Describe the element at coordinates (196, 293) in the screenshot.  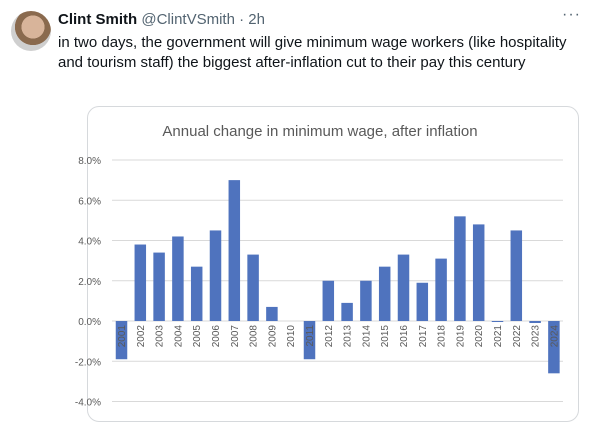
I see `bar-2005` at that location.